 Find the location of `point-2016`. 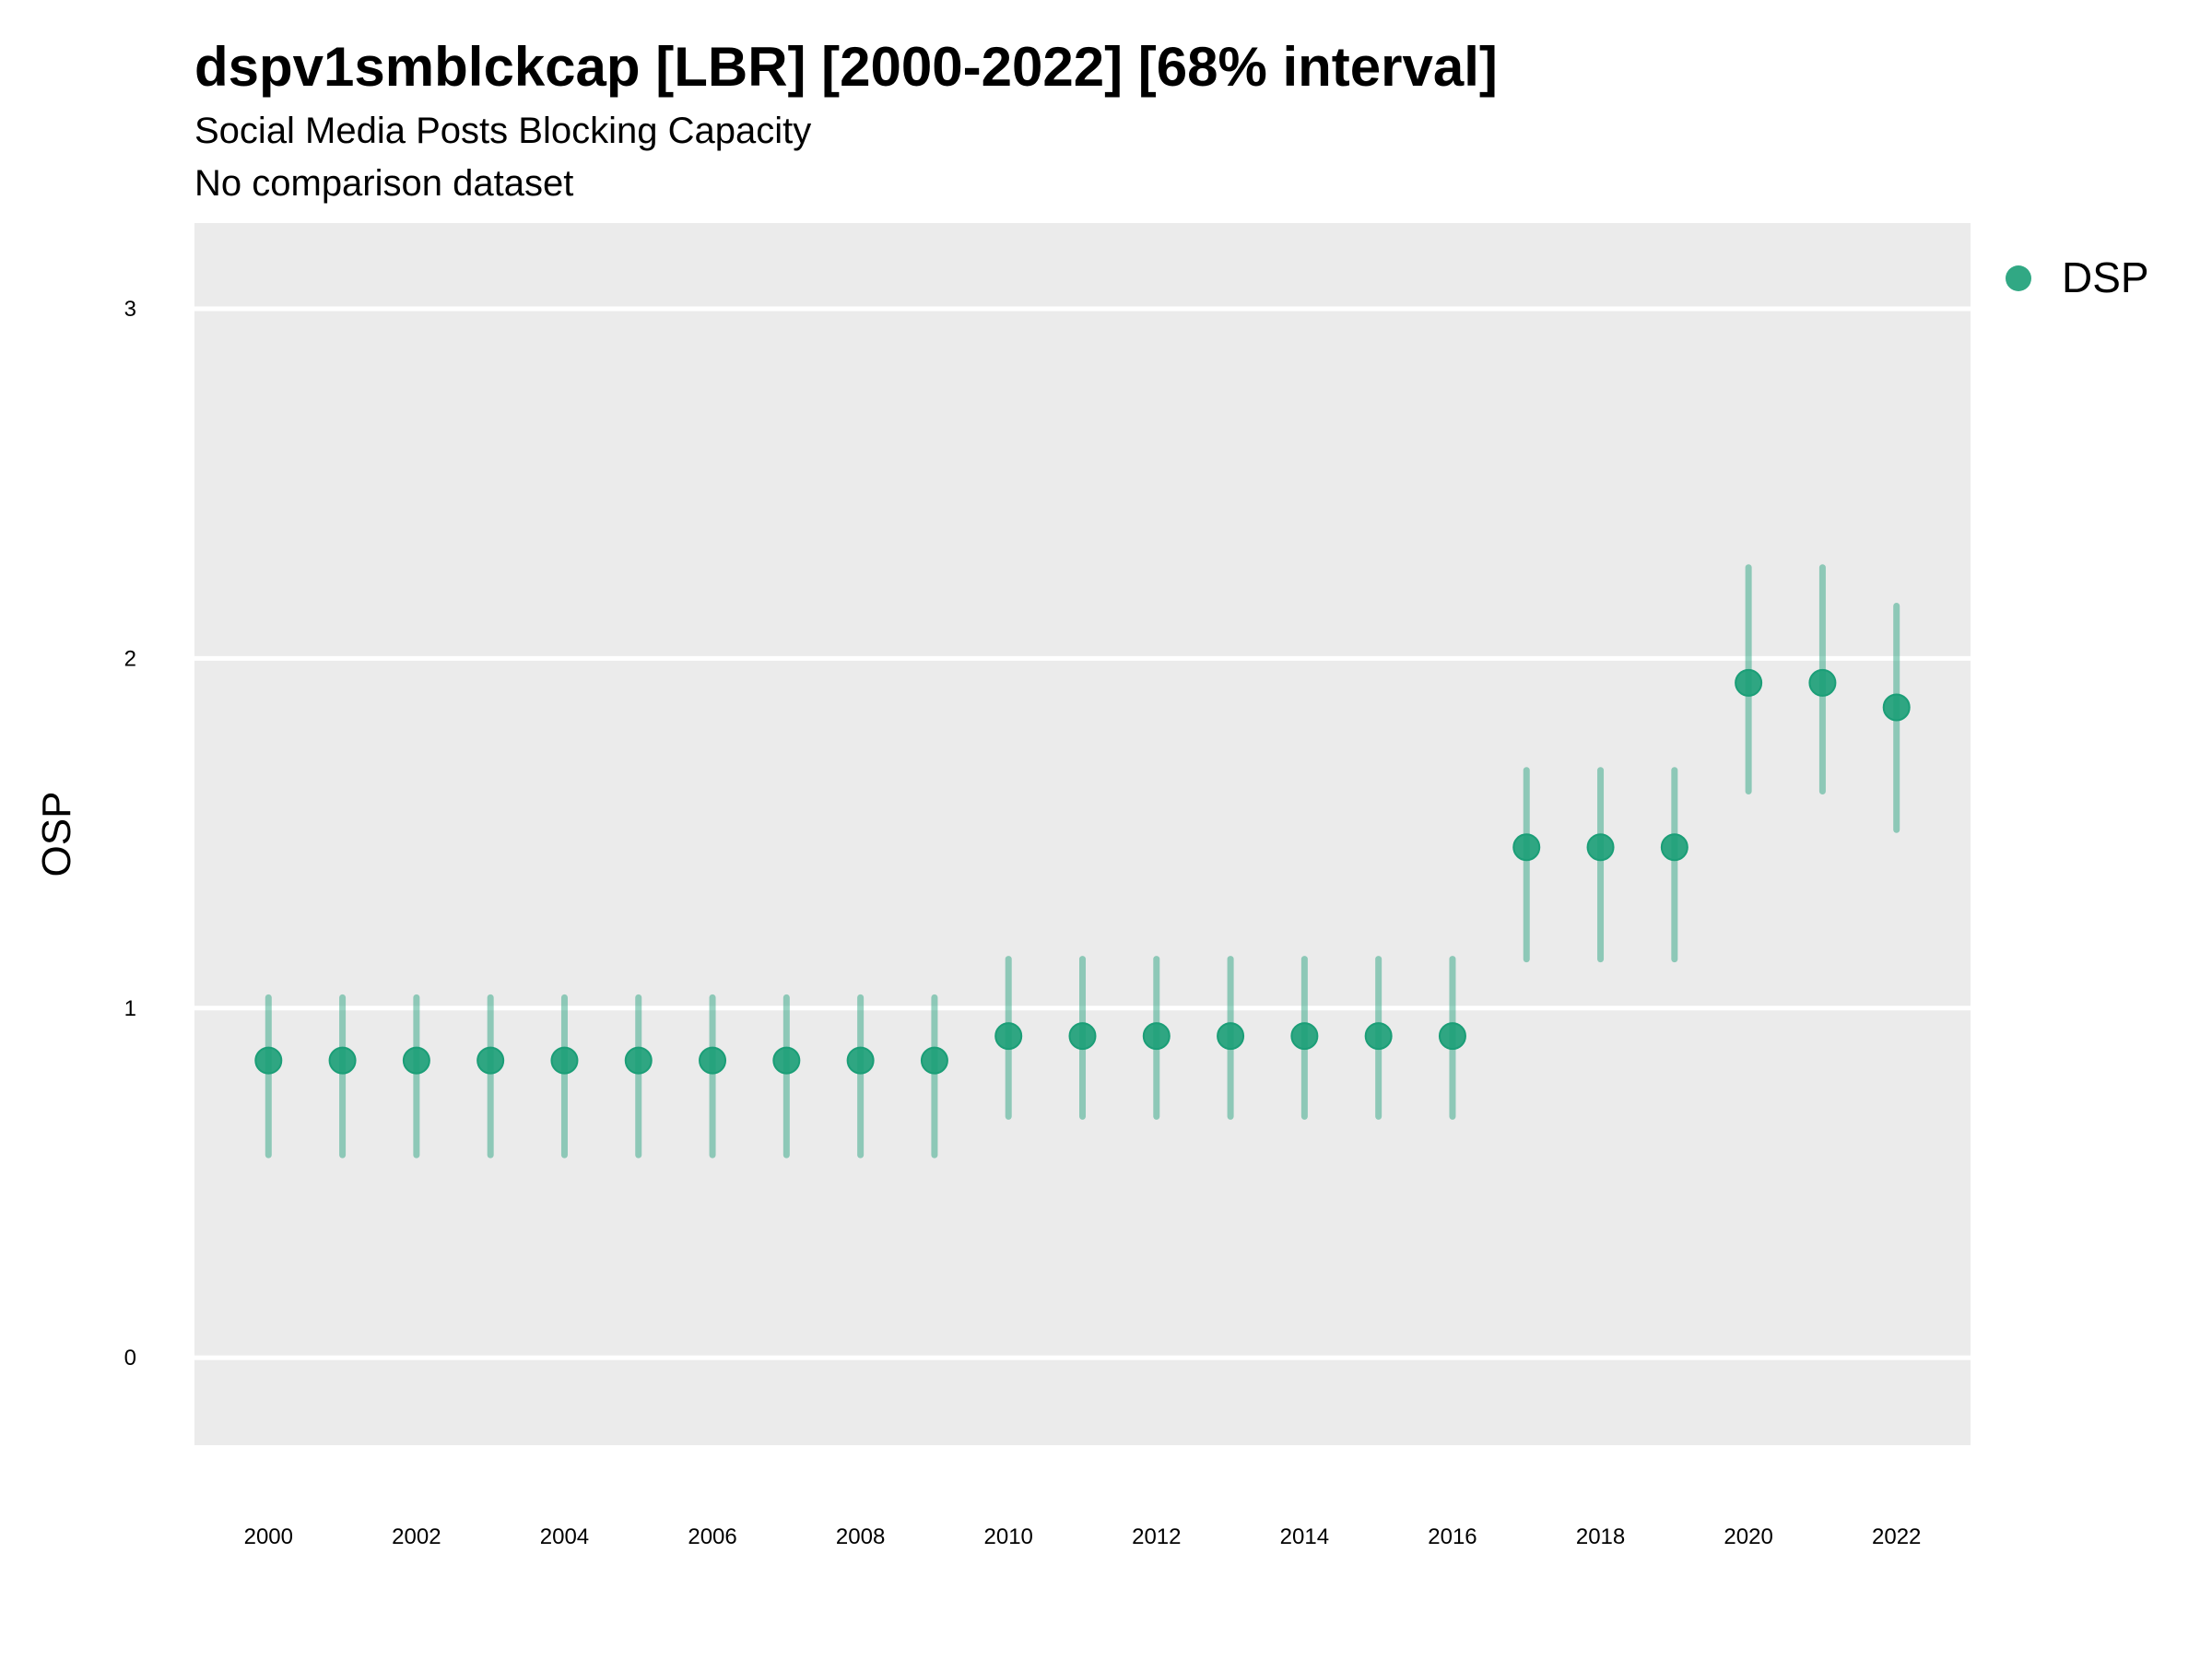

point-2016 is located at coordinates (1452, 1036).